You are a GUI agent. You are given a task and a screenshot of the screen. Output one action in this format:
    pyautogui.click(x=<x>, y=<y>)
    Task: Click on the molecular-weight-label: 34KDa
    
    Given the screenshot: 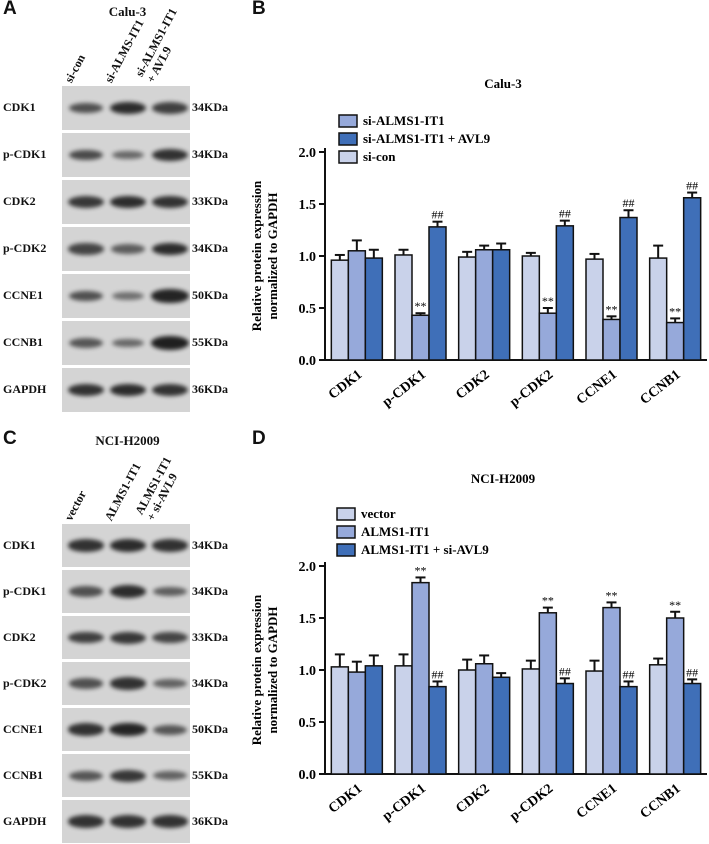 What is the action you would take?
    pyautogui.click(x=210, y=107)
    